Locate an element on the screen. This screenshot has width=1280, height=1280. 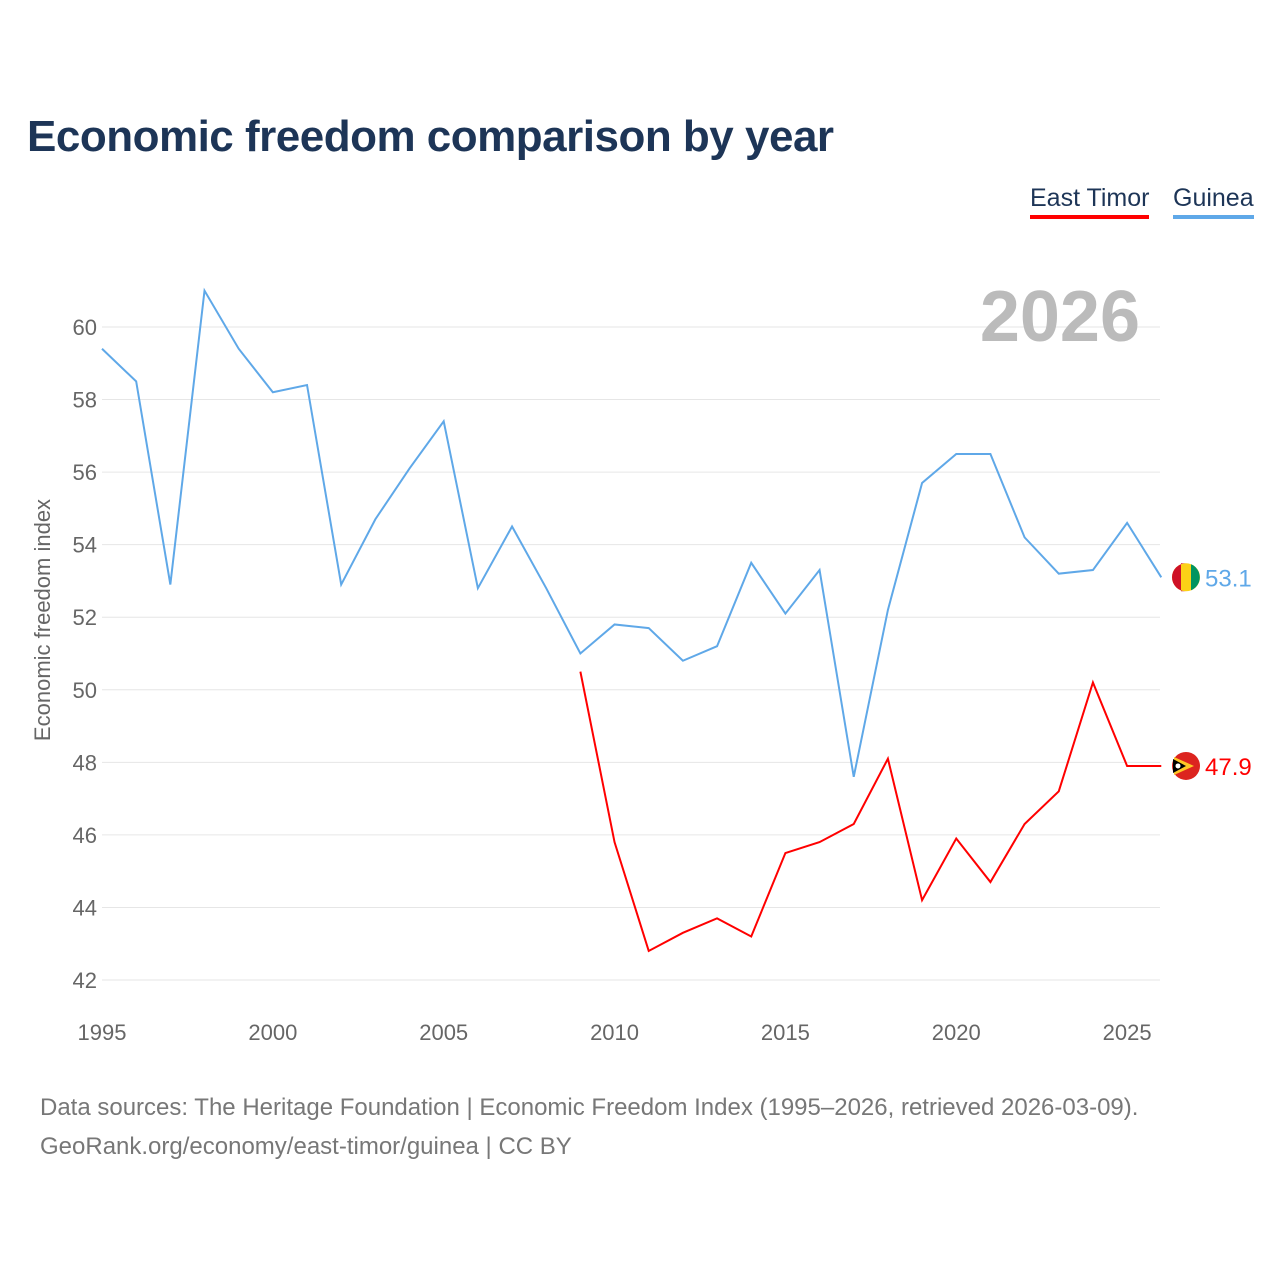
year-label: 2026 is located at coordinates (1060, 317).